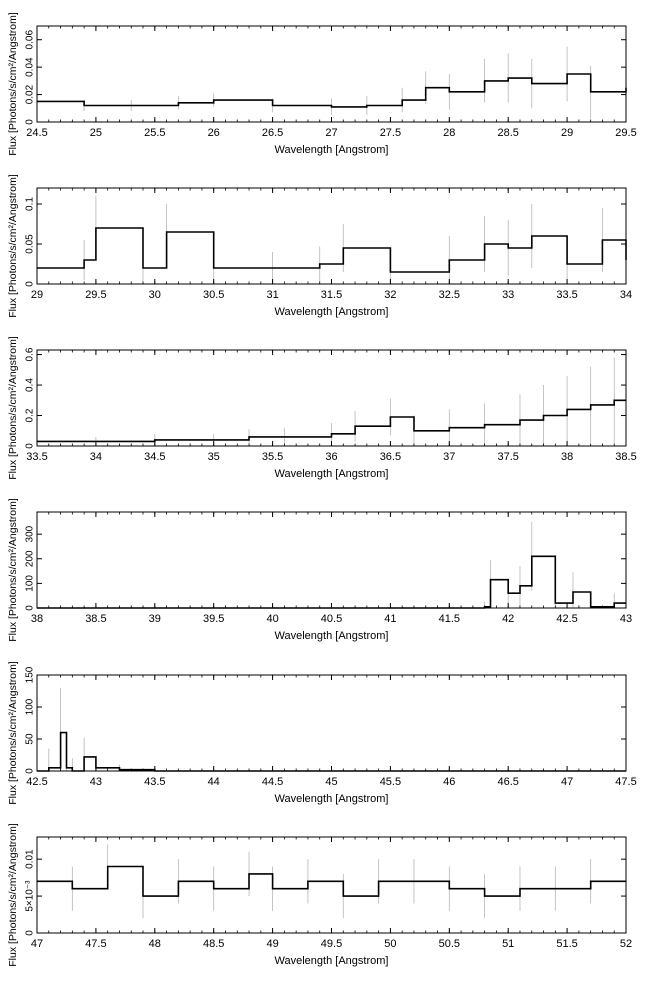 This screenshot has height=981, width=647. I want to click on x-tick-label: 39.5, so click(213, 619).